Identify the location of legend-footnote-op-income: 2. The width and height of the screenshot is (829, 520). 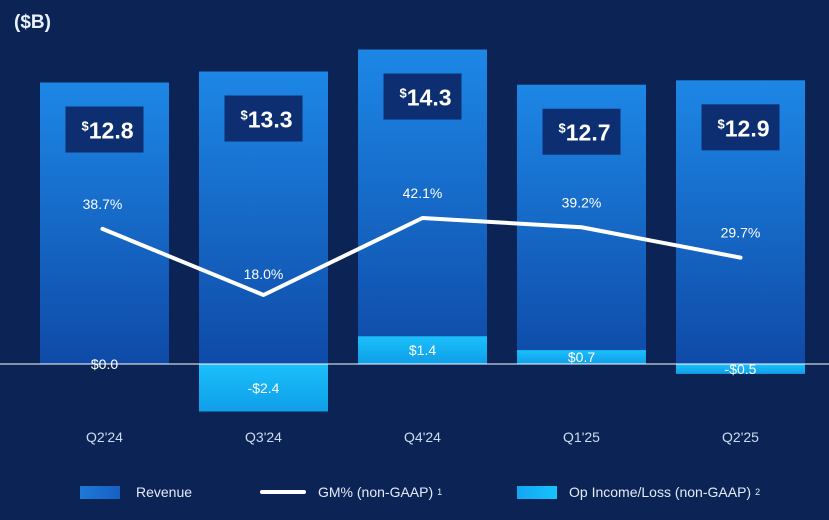
(758, 492).